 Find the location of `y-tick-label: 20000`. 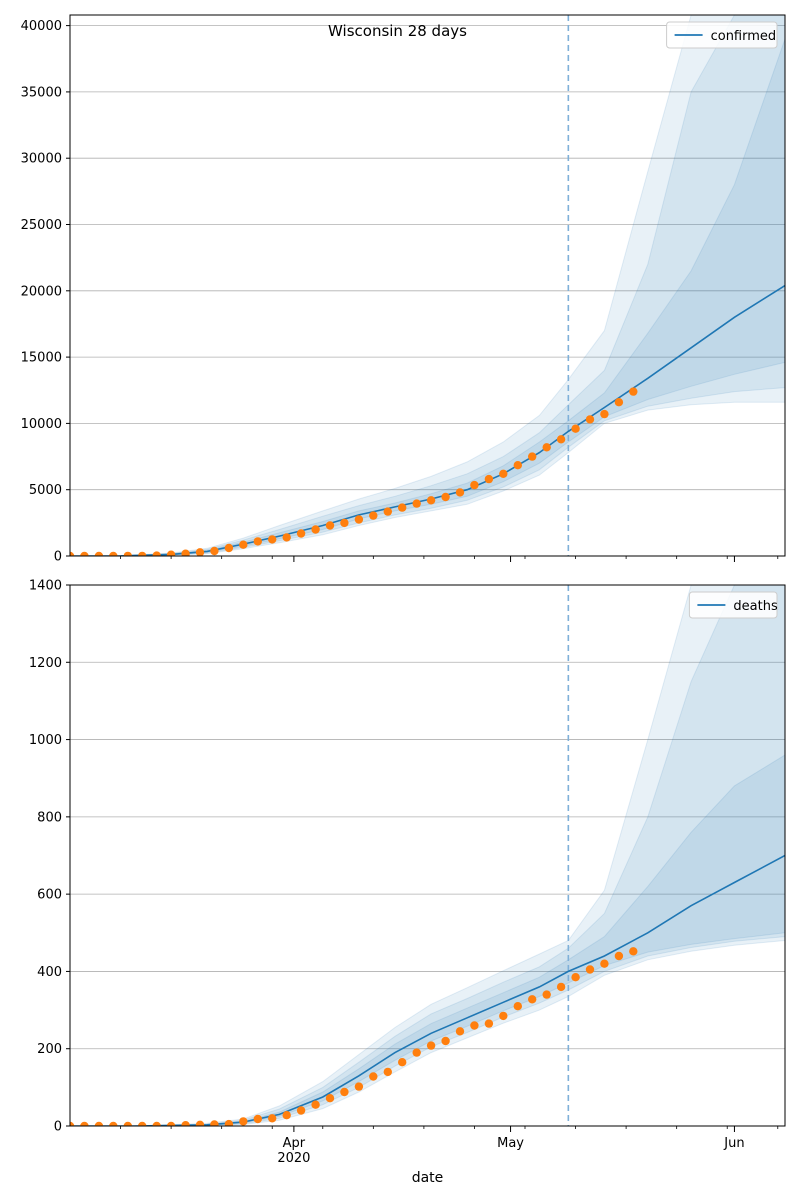

y-tick-label: 20000 is located at coordinates (41, 291).